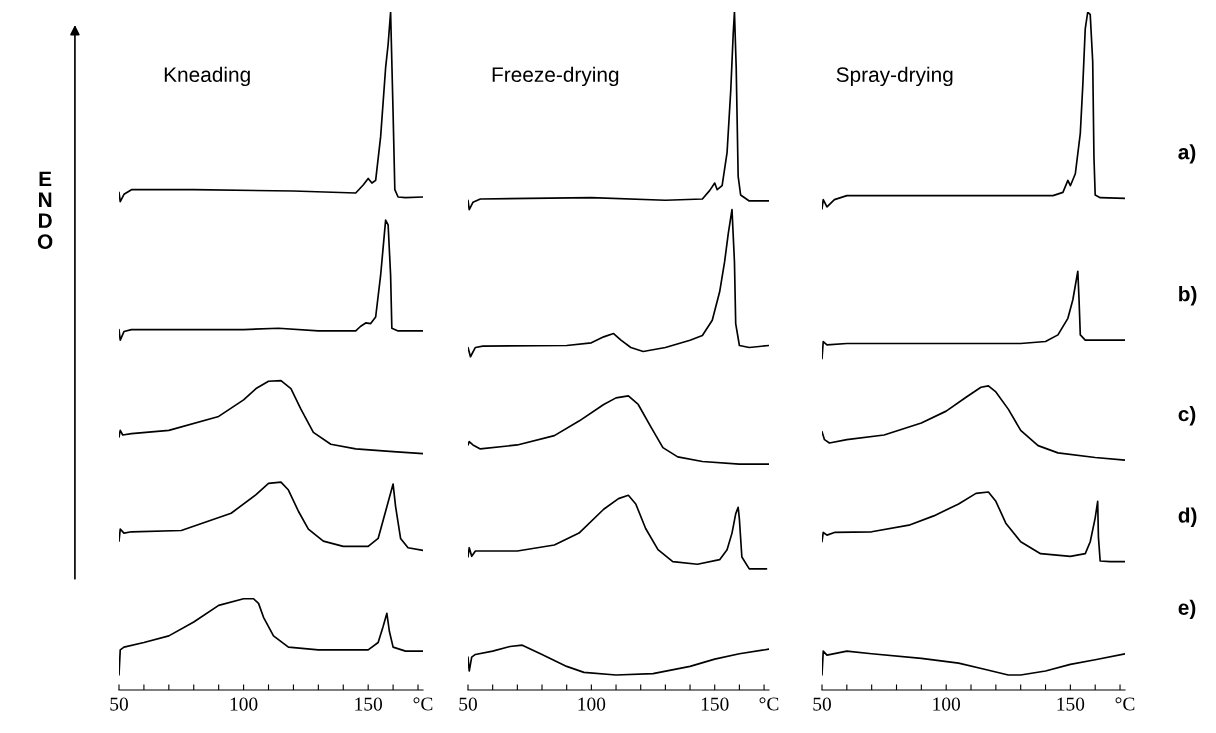  Describe the element at coordinates (1187, 609) in the screenshot. I see `text: e)` at that location.